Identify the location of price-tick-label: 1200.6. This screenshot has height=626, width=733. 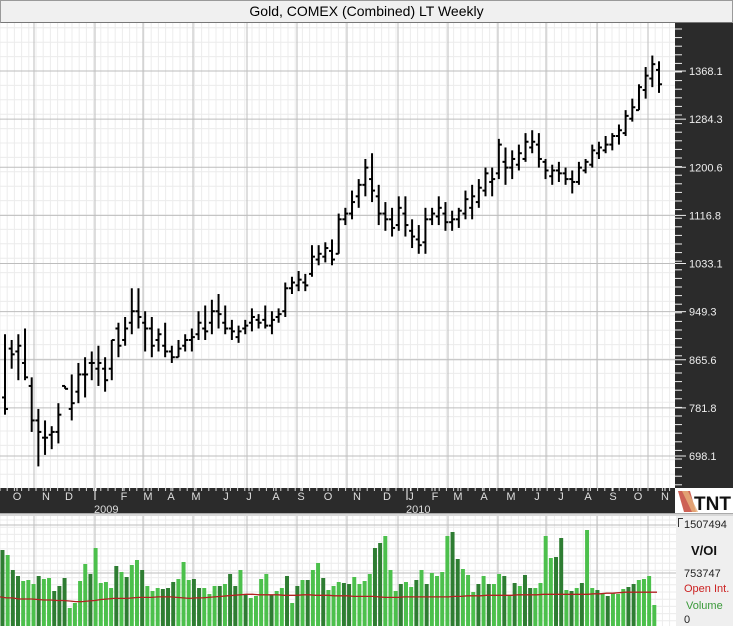
(706, 168).